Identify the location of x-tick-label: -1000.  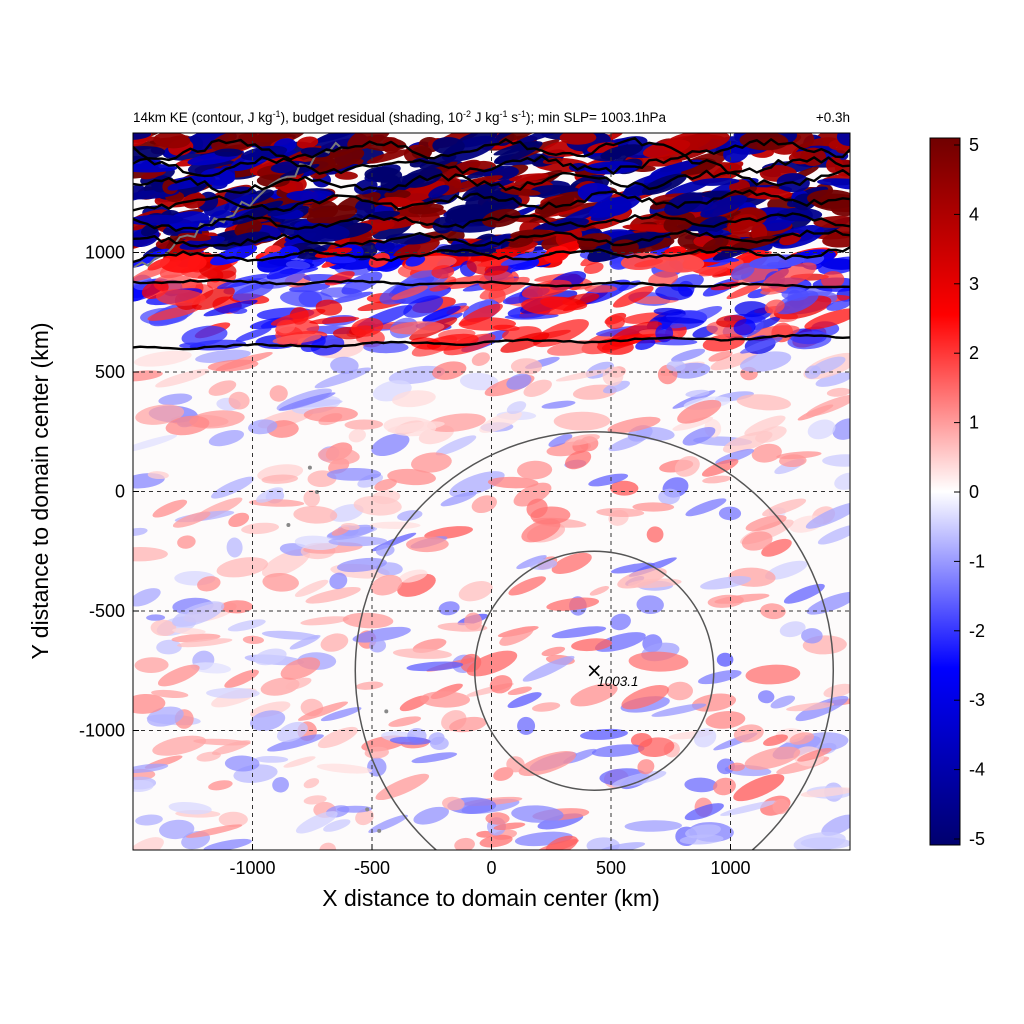
(252, 868).